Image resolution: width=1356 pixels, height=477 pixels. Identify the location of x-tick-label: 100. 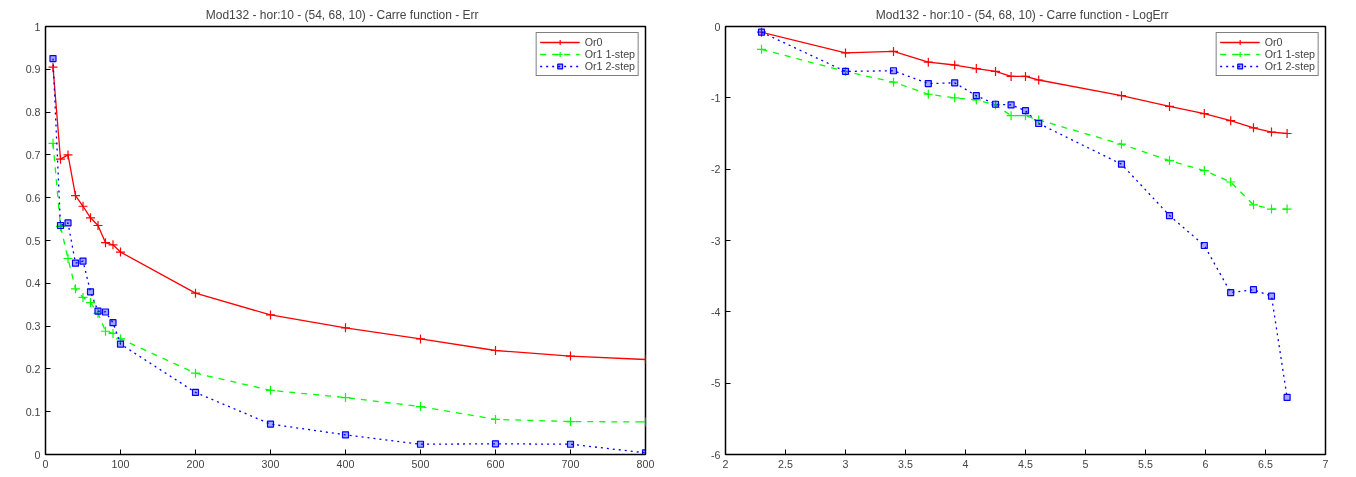
(120, 463).